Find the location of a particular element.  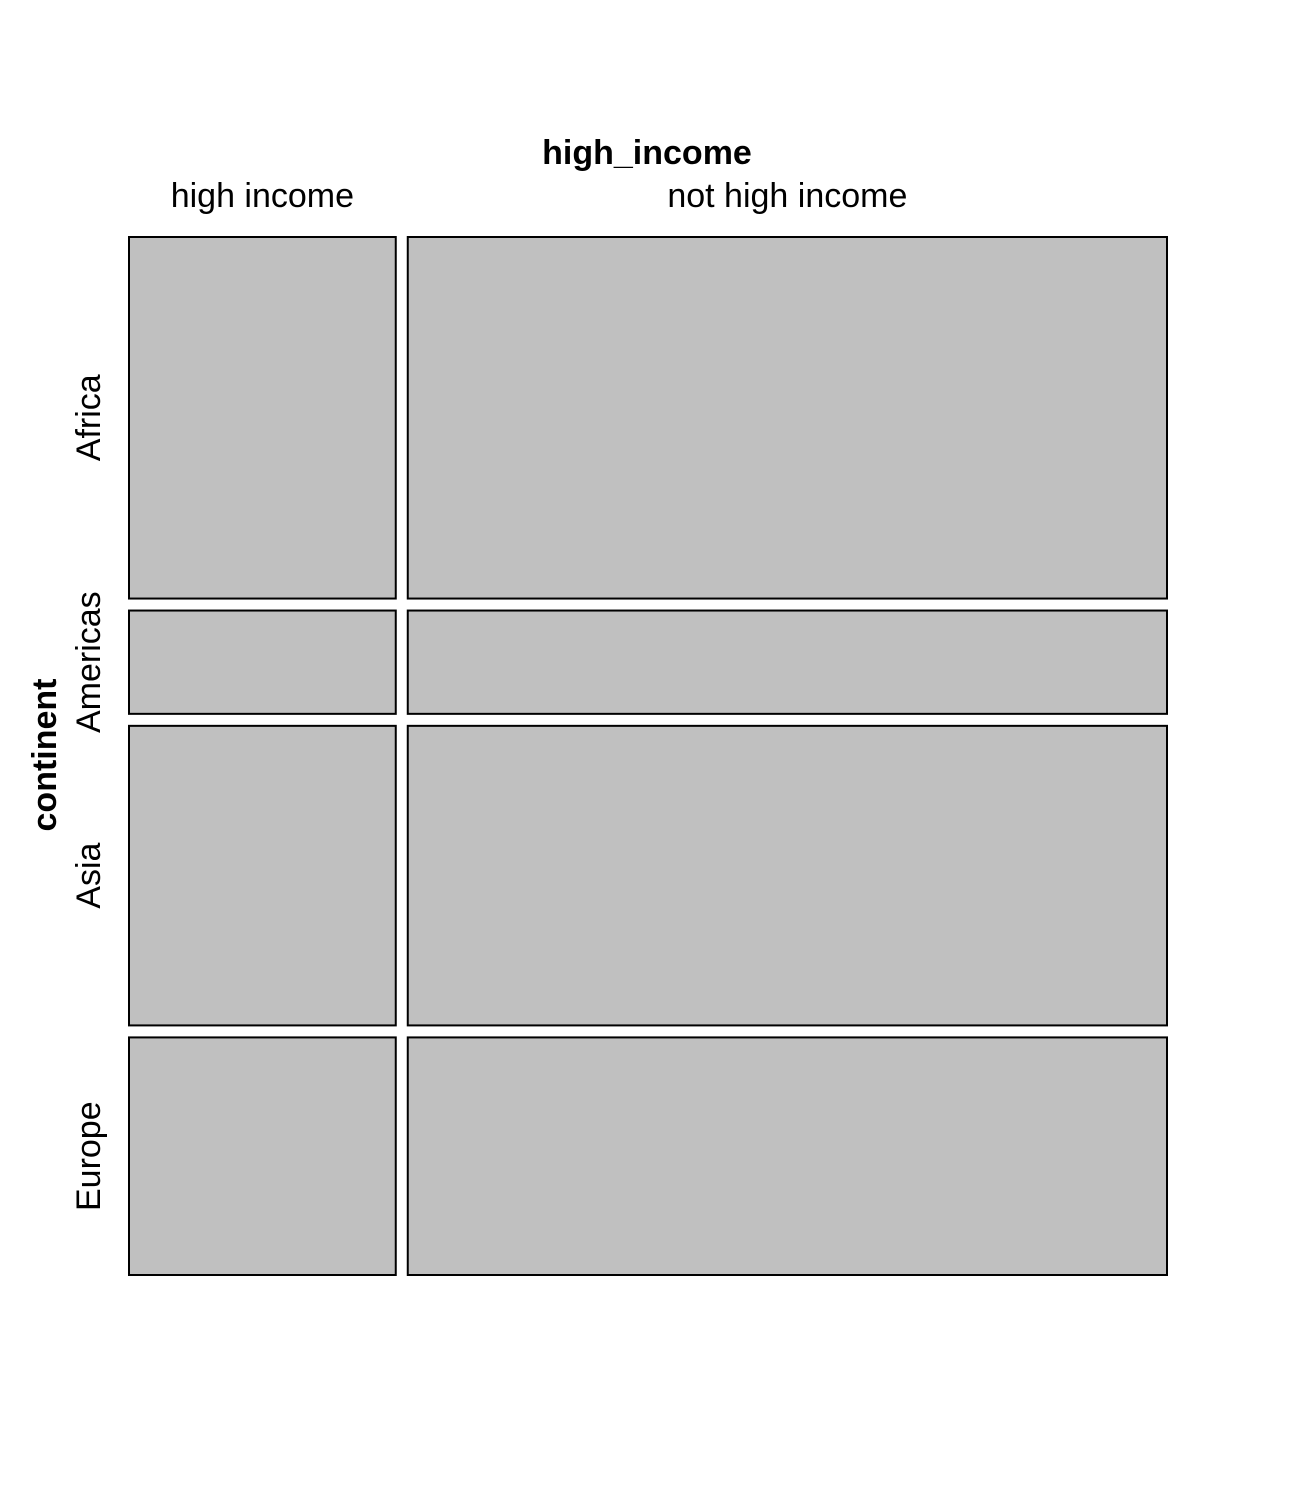

column-labels: high income not high income is located at coordinates (539, 196).